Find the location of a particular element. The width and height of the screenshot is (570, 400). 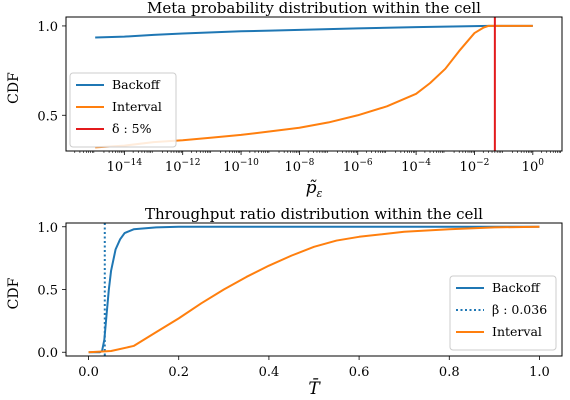

legend-label-2: Interval is located at coordinates (517, 331).